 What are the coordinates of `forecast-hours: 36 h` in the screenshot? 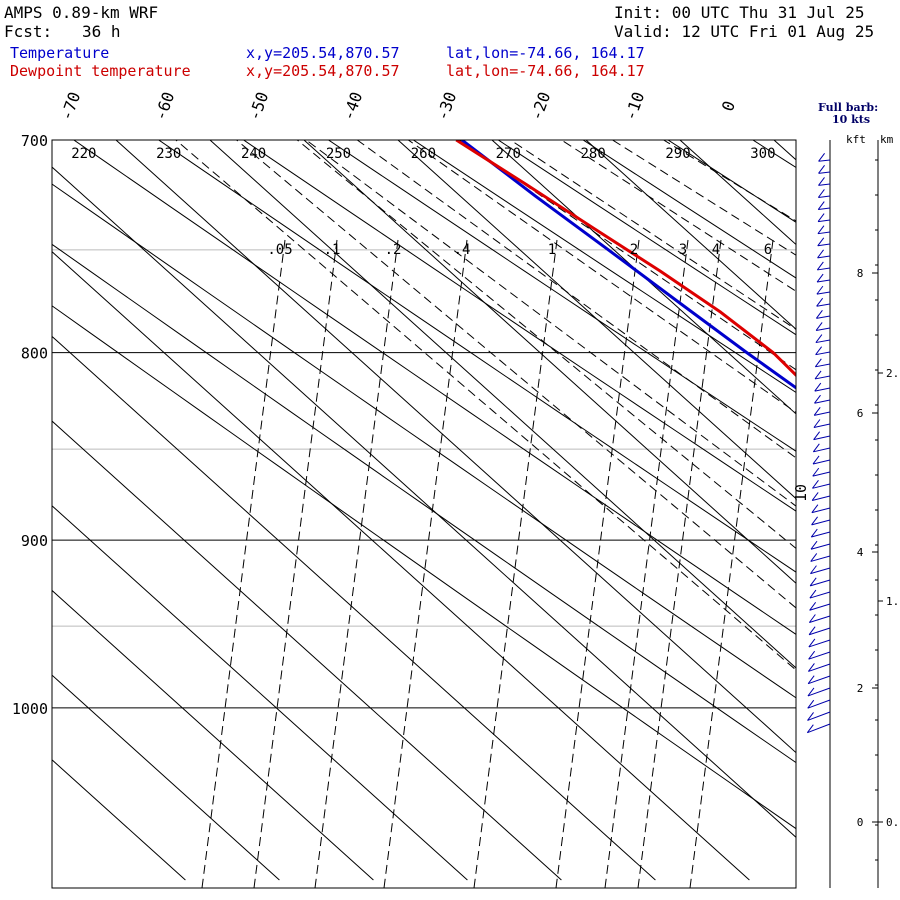 It's located at (101, 31).